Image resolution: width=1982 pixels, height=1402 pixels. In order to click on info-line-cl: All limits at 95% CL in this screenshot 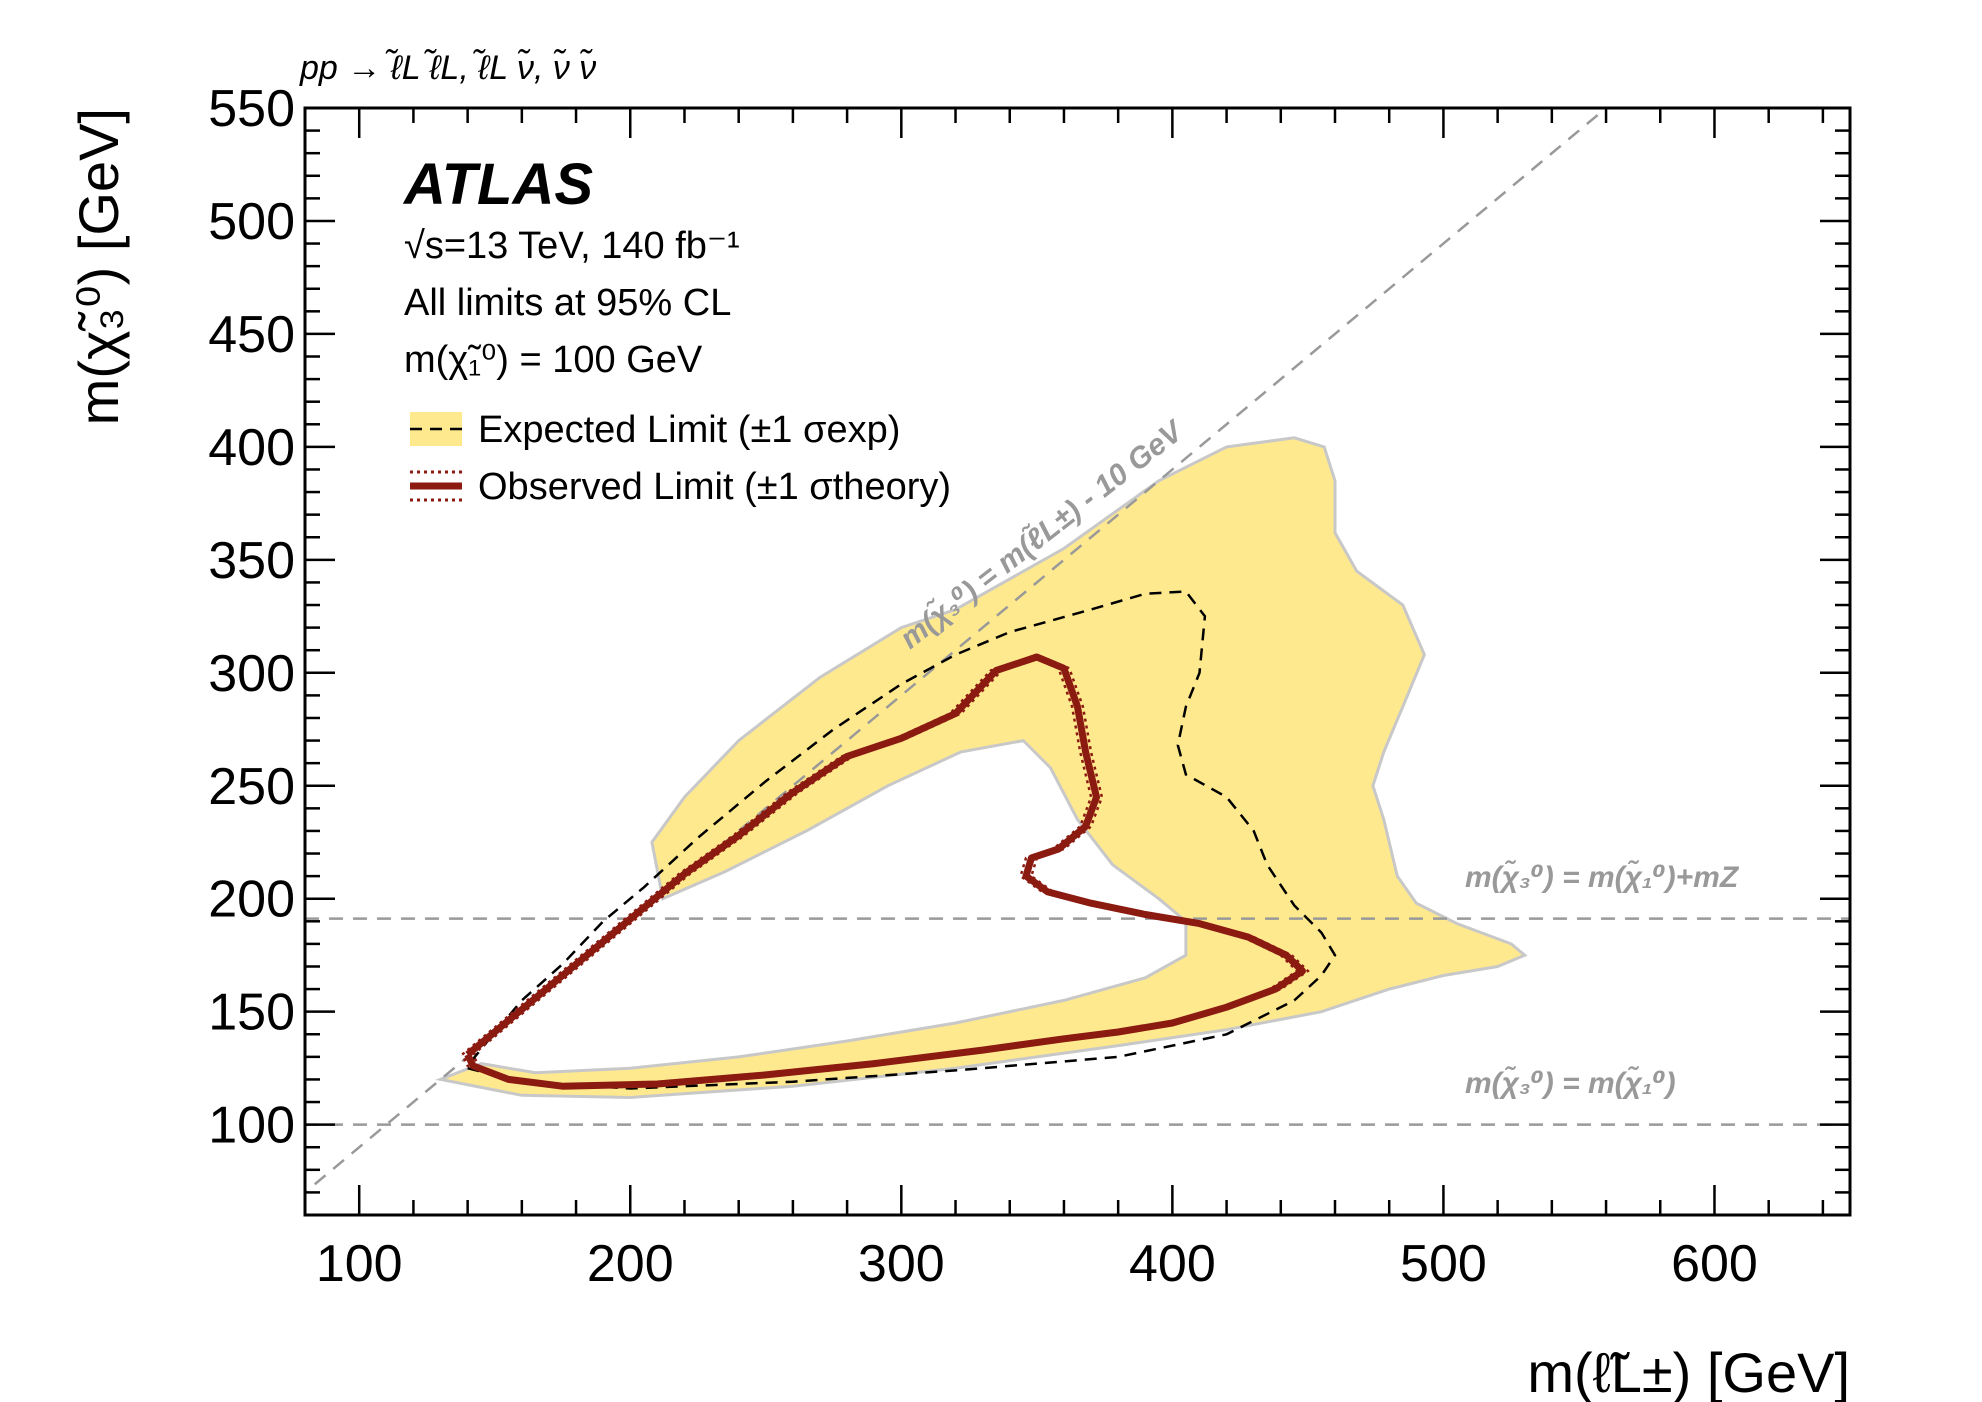, I will do `click(567, 303)`.